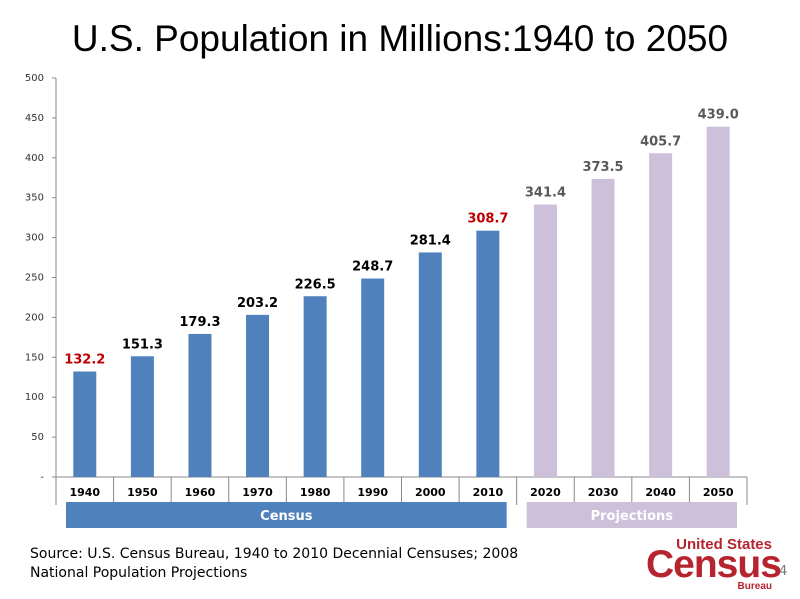 This screenshot has width=800, height=599. Describe the element at coordinates (34, 278) in the screenshot. I see `y-tick-label: 250` at that location.